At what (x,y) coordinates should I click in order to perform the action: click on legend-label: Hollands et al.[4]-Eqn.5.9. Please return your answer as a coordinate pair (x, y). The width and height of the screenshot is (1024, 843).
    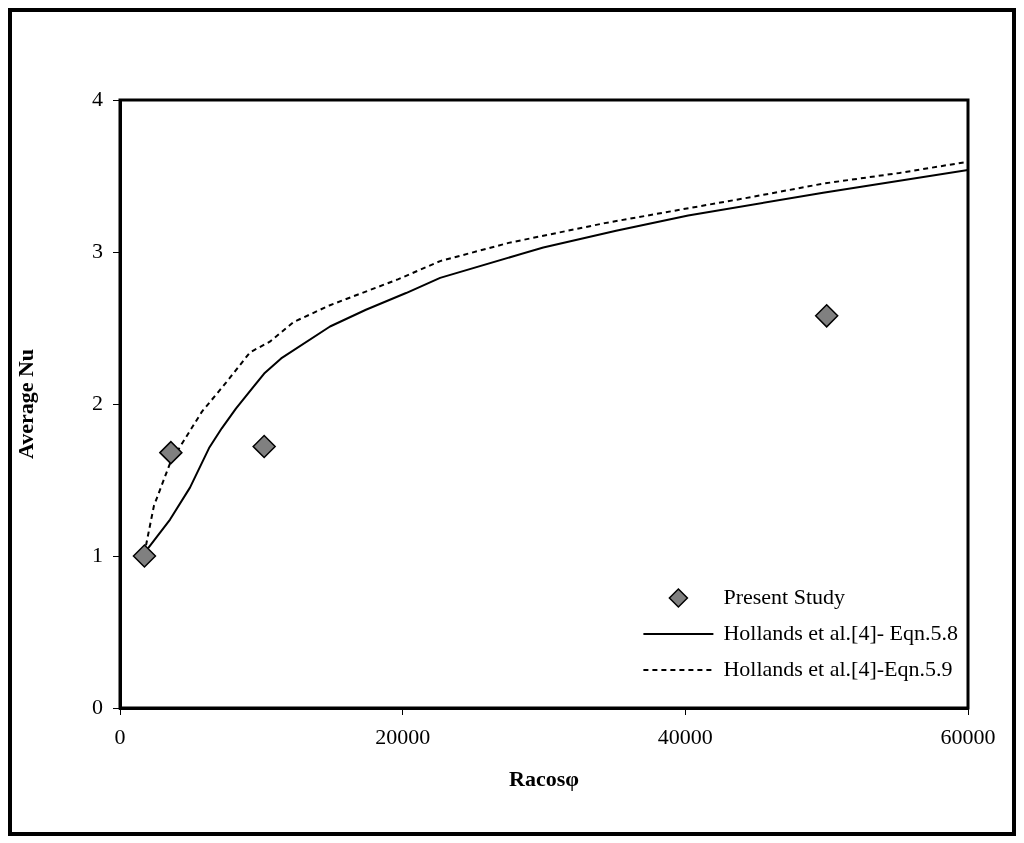
    Looking at the image, I should click on (838, 668).